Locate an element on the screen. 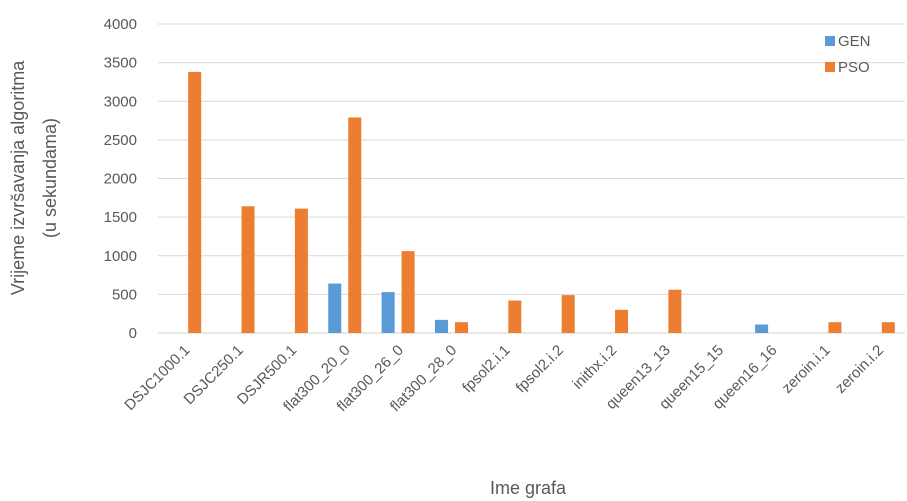 This screenshot has height=501, width=907. x-tick-label: zeroin.i.2 is located at coordinates (859, 369).